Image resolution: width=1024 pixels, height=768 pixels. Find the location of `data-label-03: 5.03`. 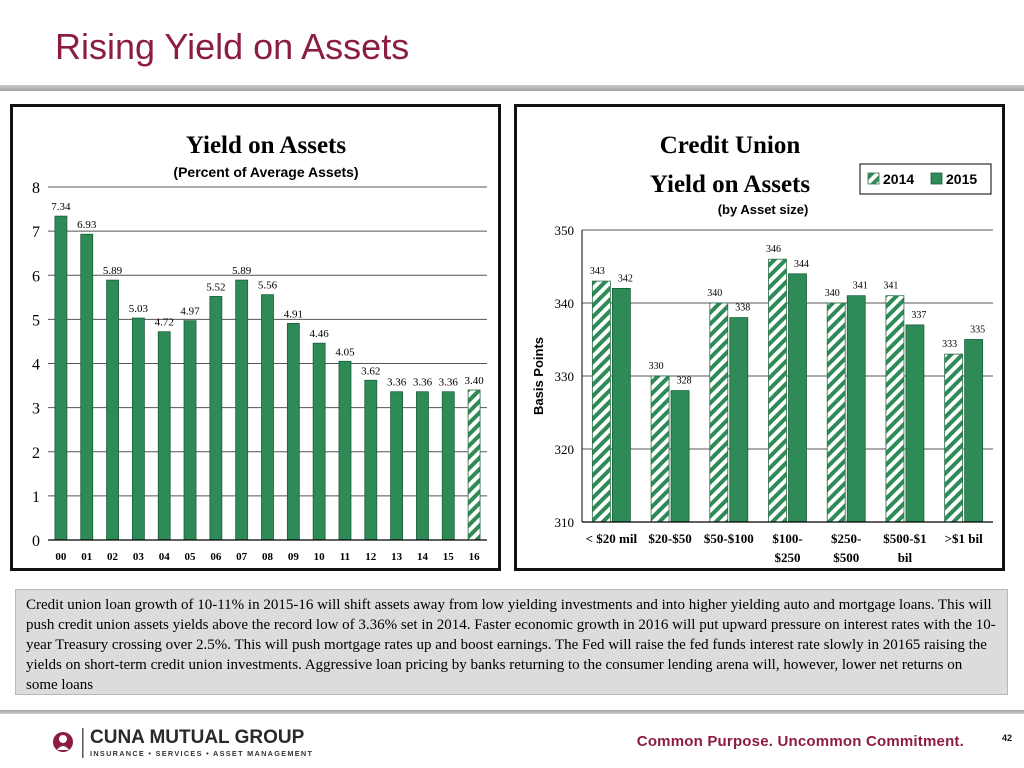

data-label-03: 5.03 is located at coordinates (139, 309).